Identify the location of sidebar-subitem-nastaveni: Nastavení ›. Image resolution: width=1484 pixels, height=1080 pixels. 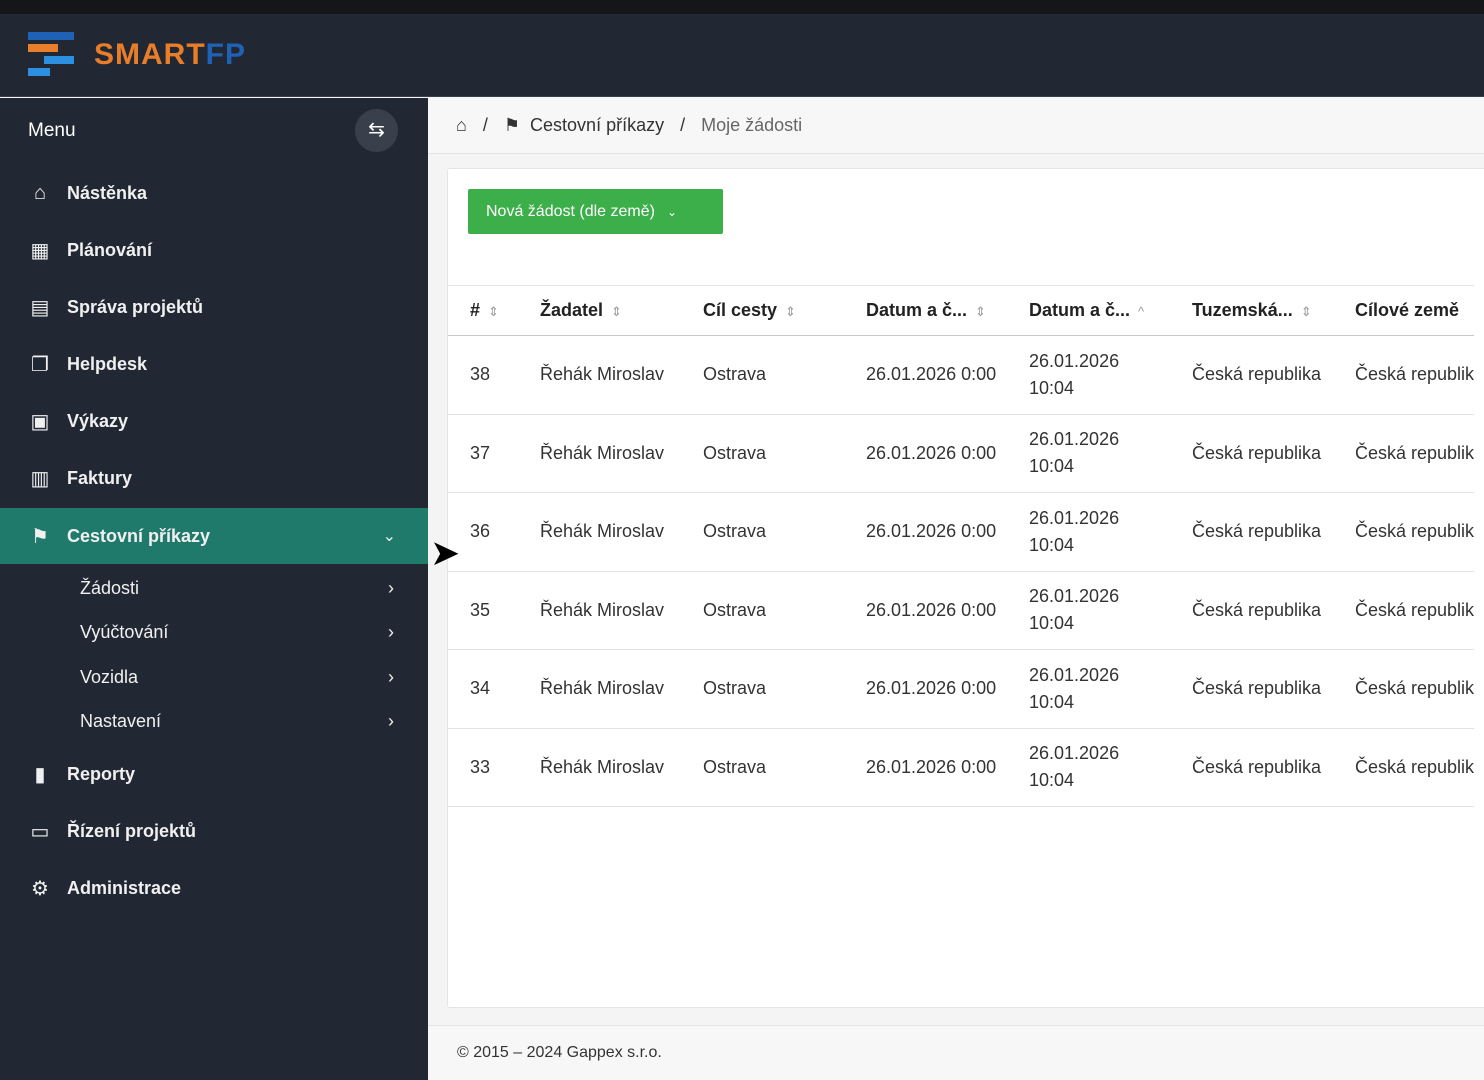
(214, 721).